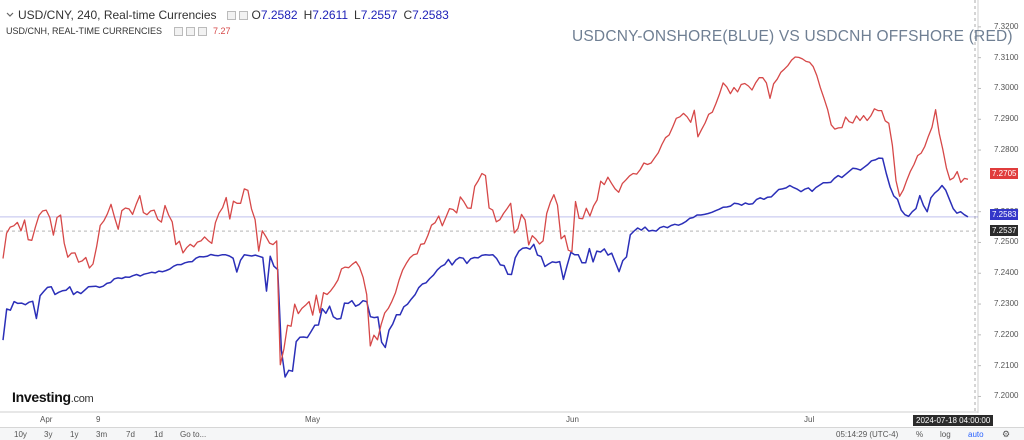 The width and height of the screenshot is (1024, 440). What do you see at coordinates (330, 15) in the screenshot?
I see `high-value: 7.2611` at bounding box center [330, 15].